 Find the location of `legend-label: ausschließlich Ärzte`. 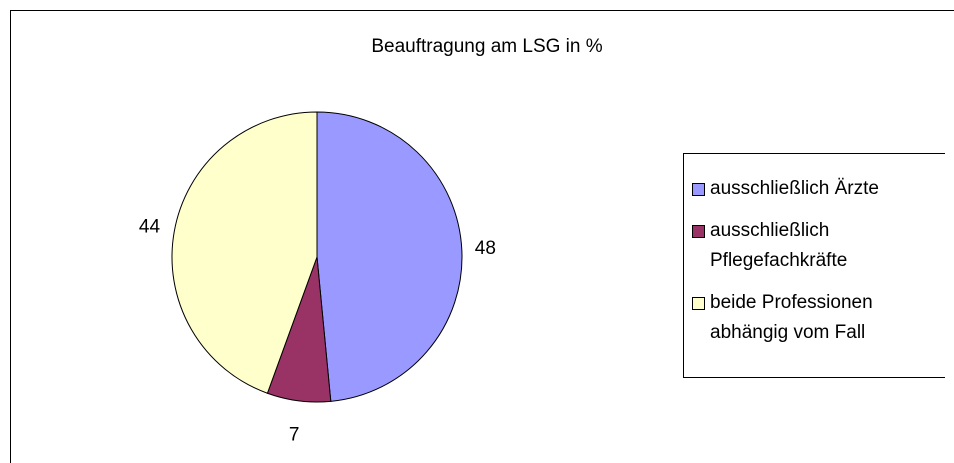

legend-label: ausschließlich Ärzte is located at coordinates (794, 188).